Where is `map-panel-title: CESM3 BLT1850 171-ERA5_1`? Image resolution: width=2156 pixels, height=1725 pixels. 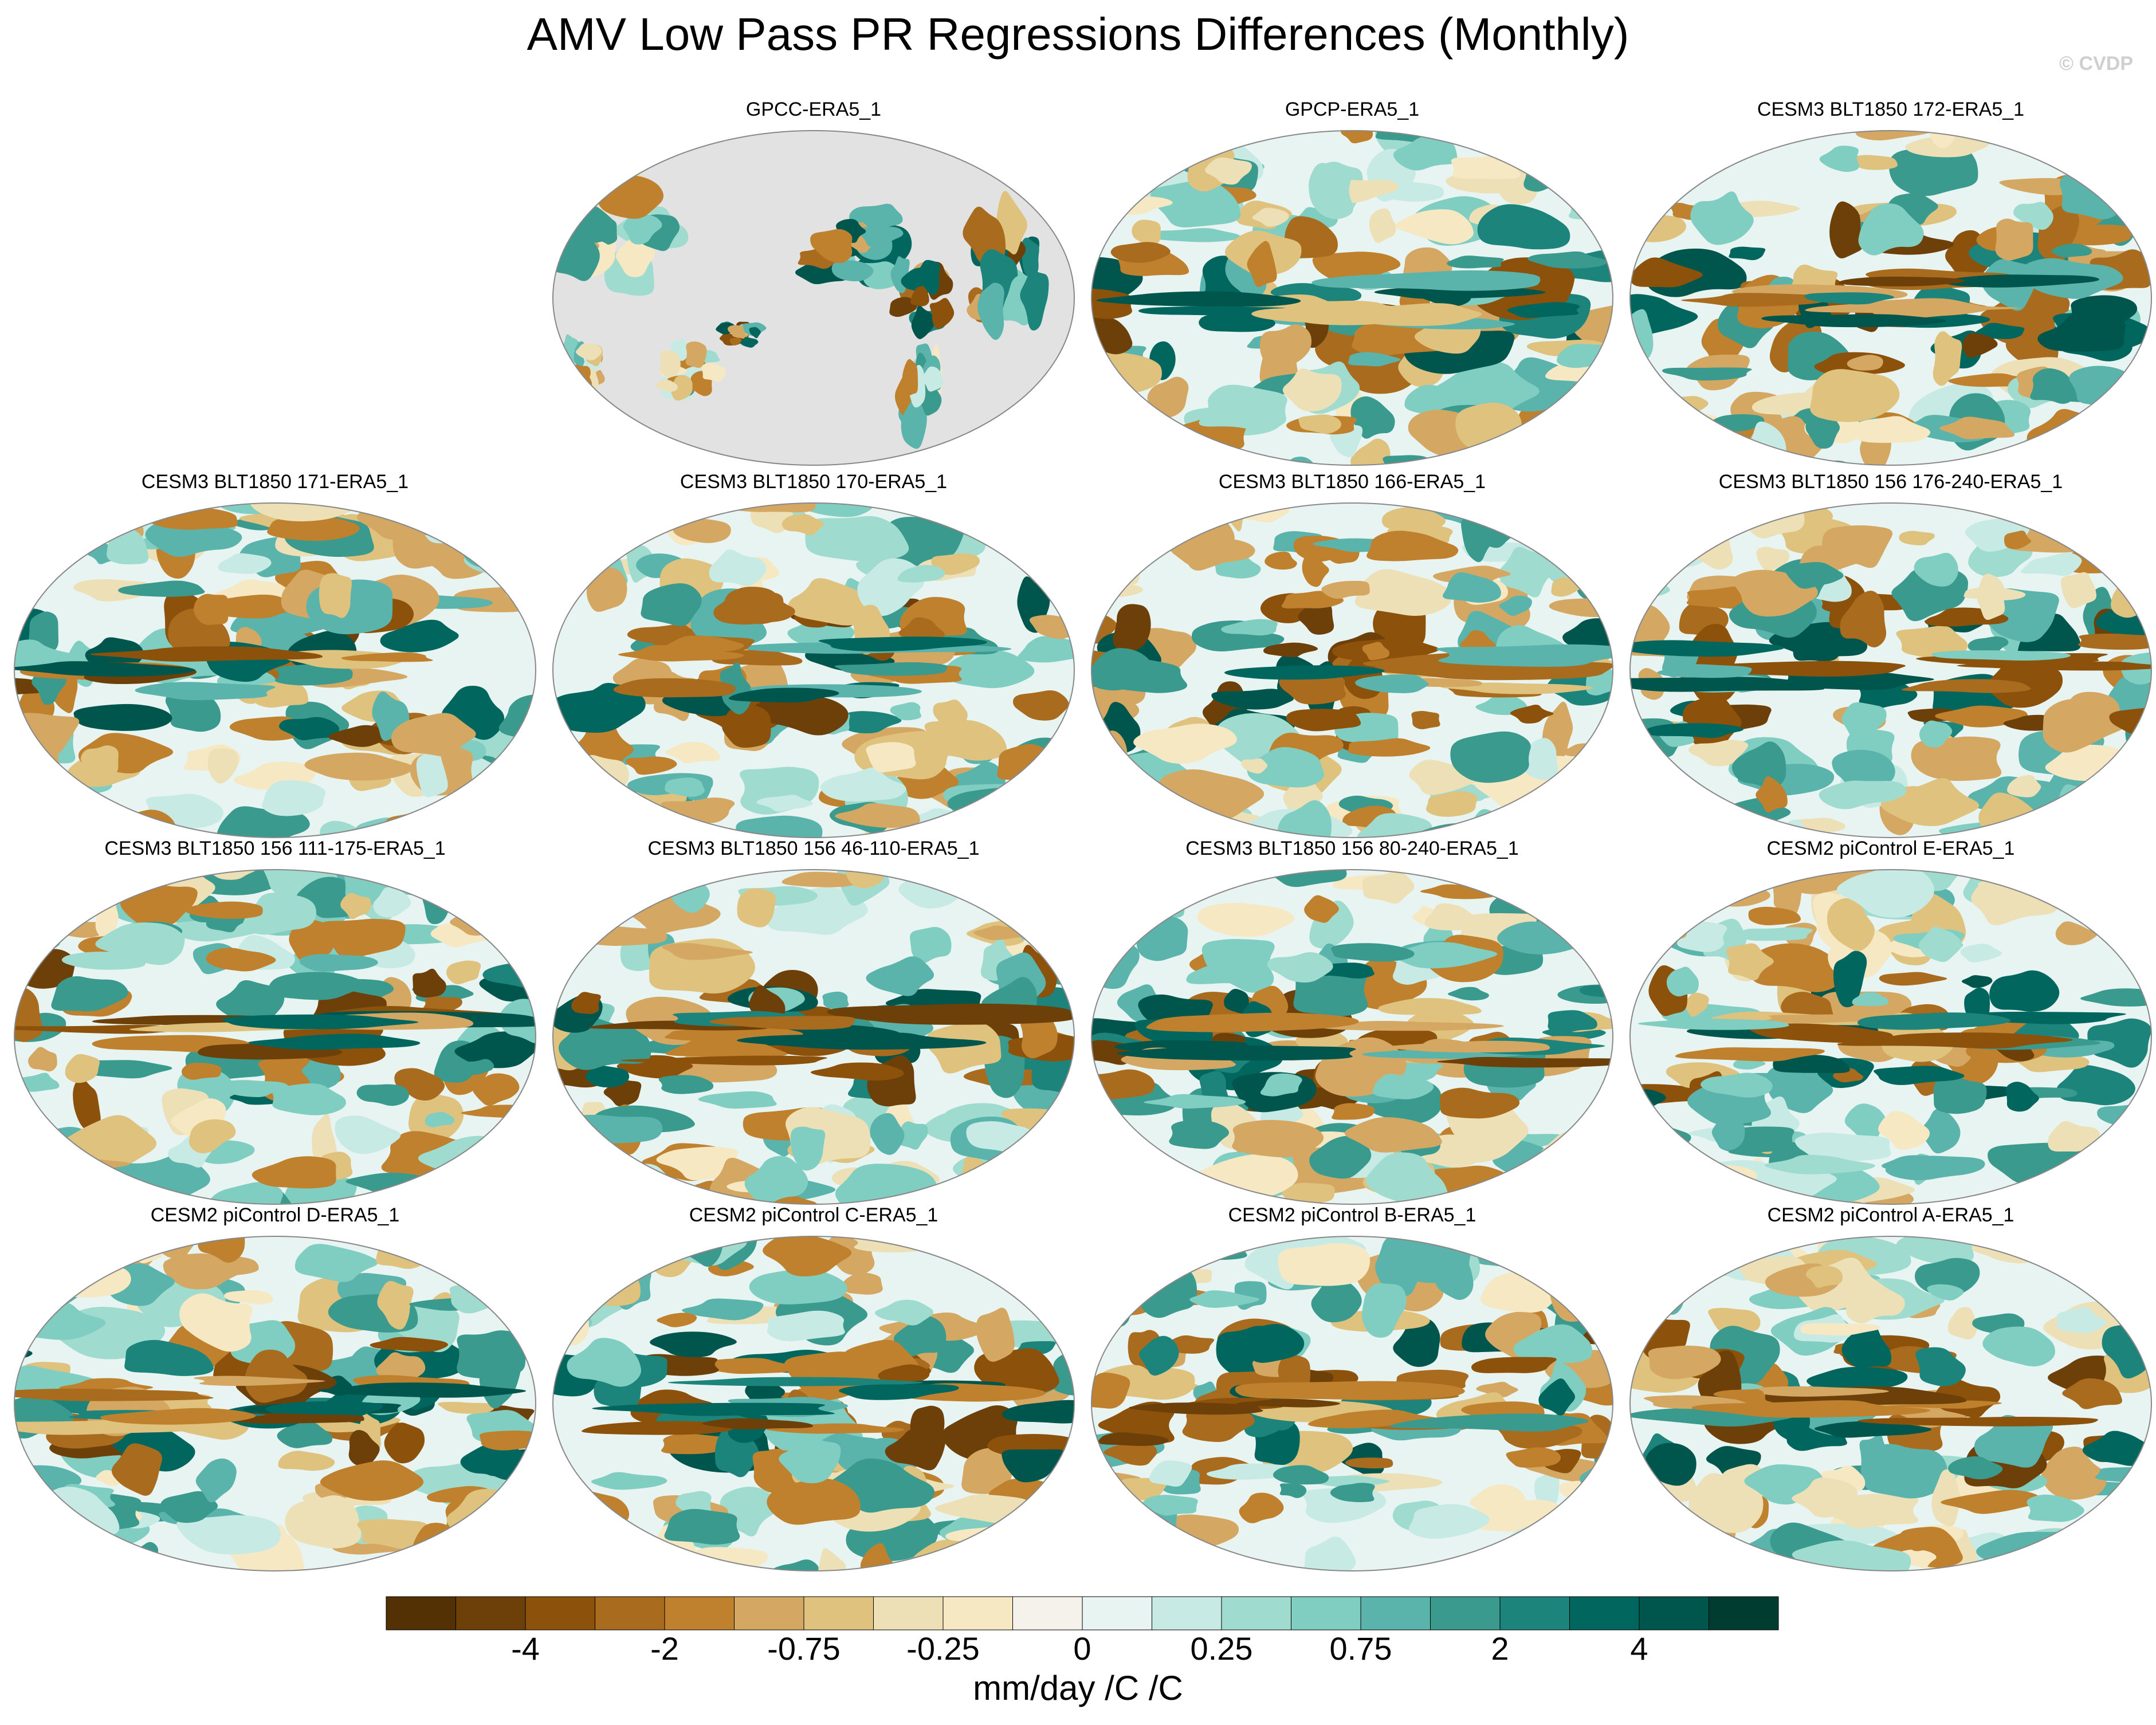
map-panel-title: CESM3 BLT1850 171-ERA5_1 is located at coordinates (275, 482).